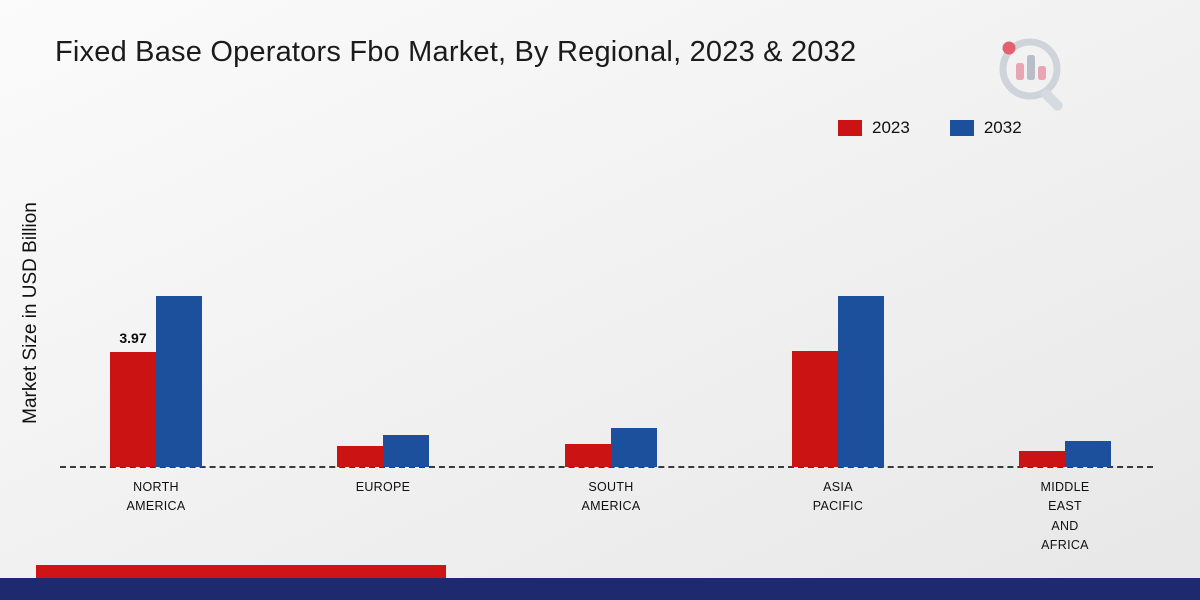 Image resolution: width=1200 pixels, height=600 pixels. I want to click on bar-value-label: 3.97, so click(133, 338).